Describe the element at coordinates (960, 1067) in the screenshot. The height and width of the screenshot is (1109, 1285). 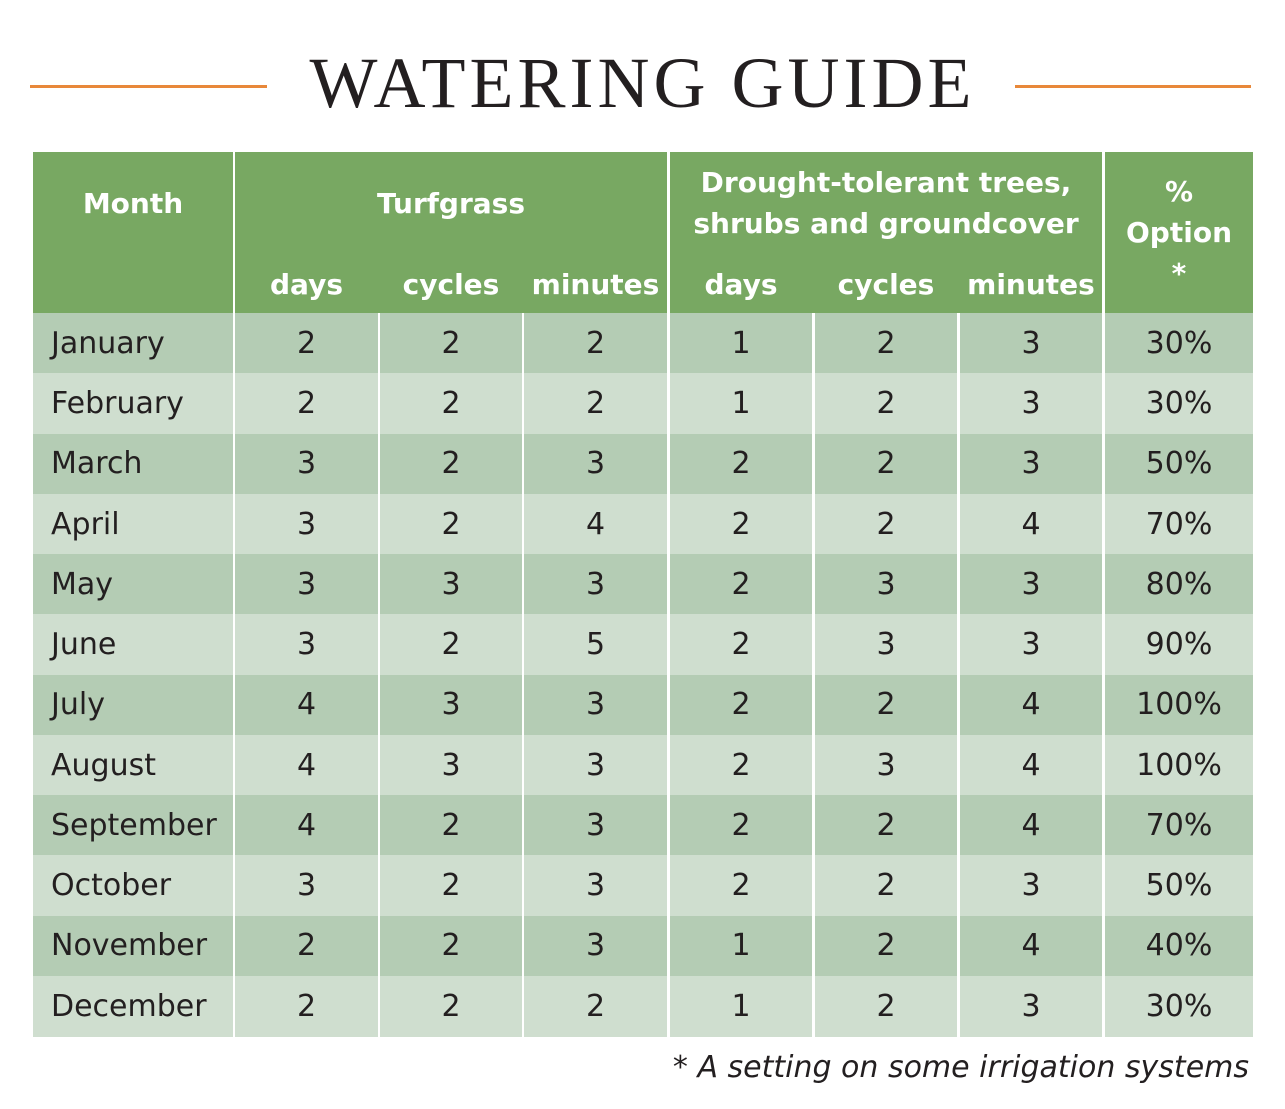
I see `footnote: * A setting on some irrigation systems` at that location.